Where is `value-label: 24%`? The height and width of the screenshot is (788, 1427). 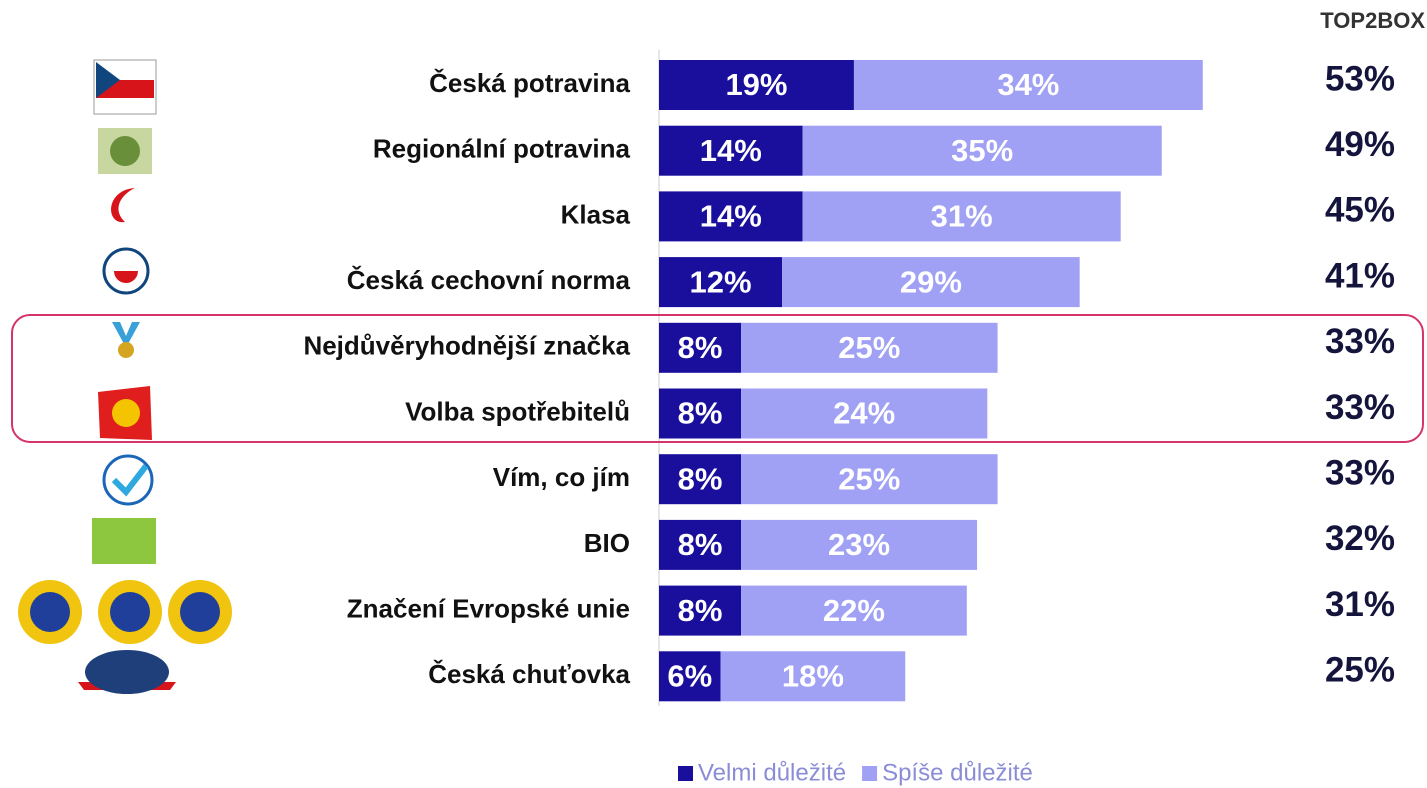 value-label: 24% is located at coordinates (864, 413).